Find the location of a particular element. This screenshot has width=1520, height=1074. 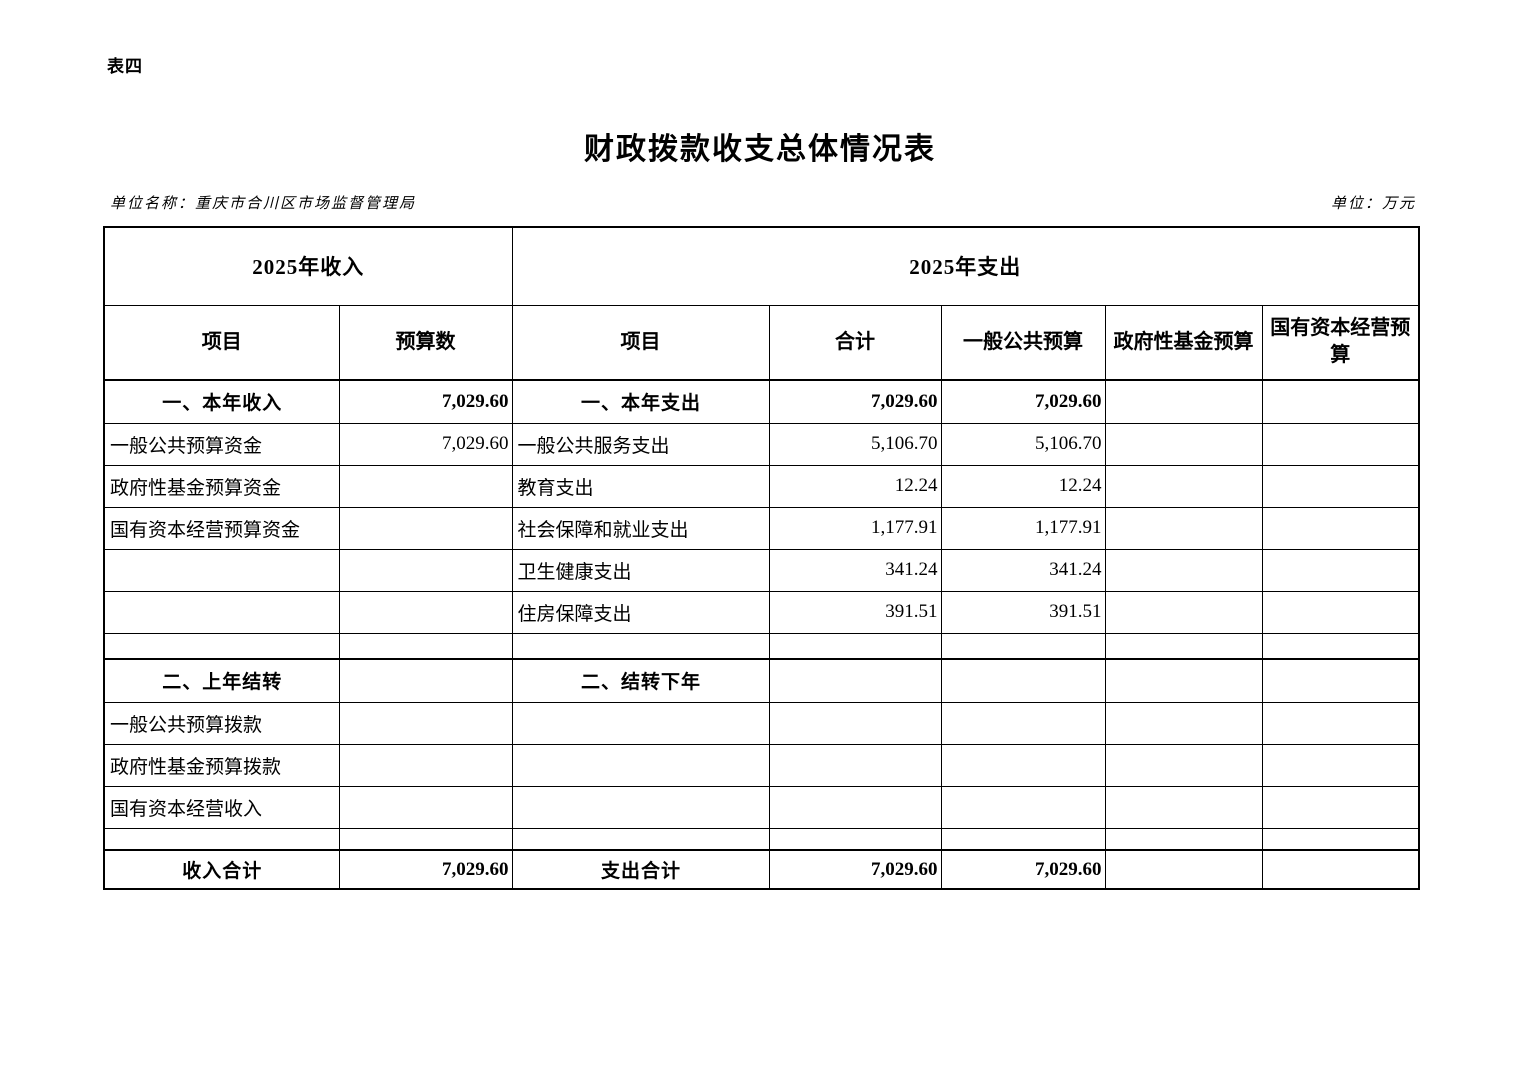

col-header-income-item: 项目 is located at coordinates (221, 342).